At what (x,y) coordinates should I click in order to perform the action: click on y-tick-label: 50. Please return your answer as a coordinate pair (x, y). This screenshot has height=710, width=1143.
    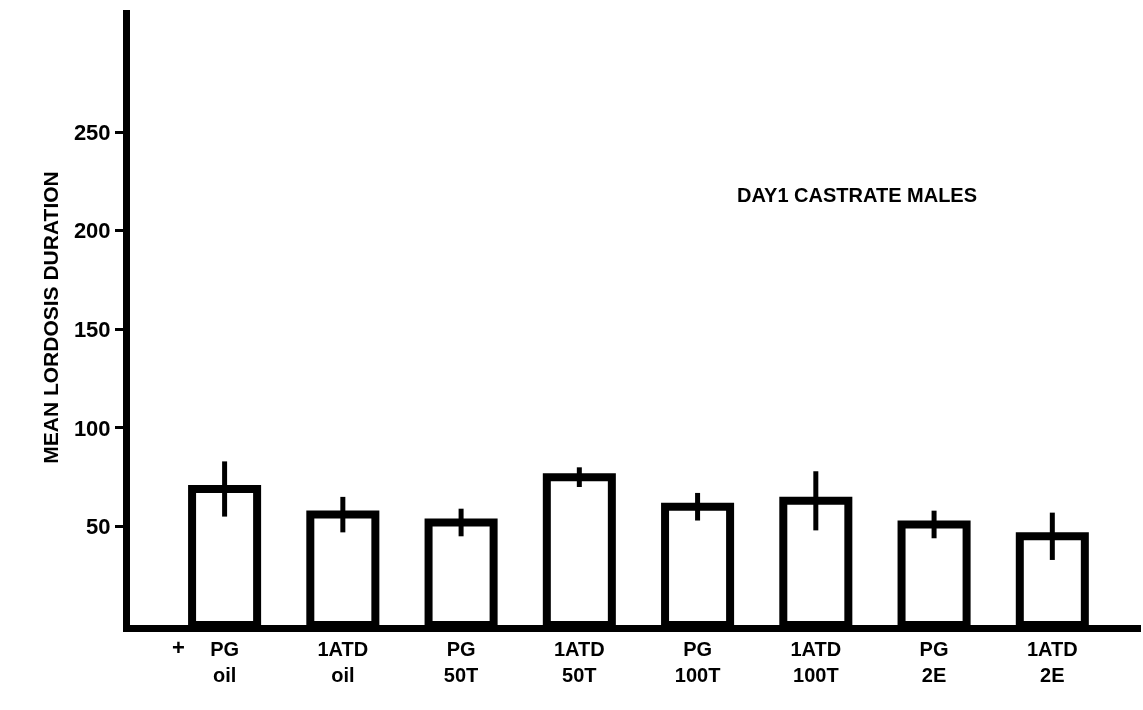
    Looking at the image, I should click on (98, 527).